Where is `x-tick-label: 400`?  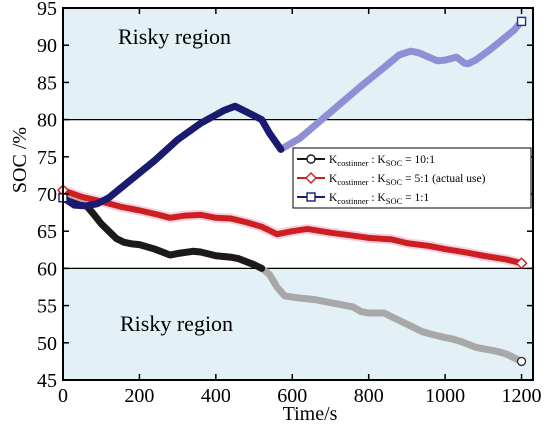
x-tick-label: 400 is located at coordinates (216, 396).